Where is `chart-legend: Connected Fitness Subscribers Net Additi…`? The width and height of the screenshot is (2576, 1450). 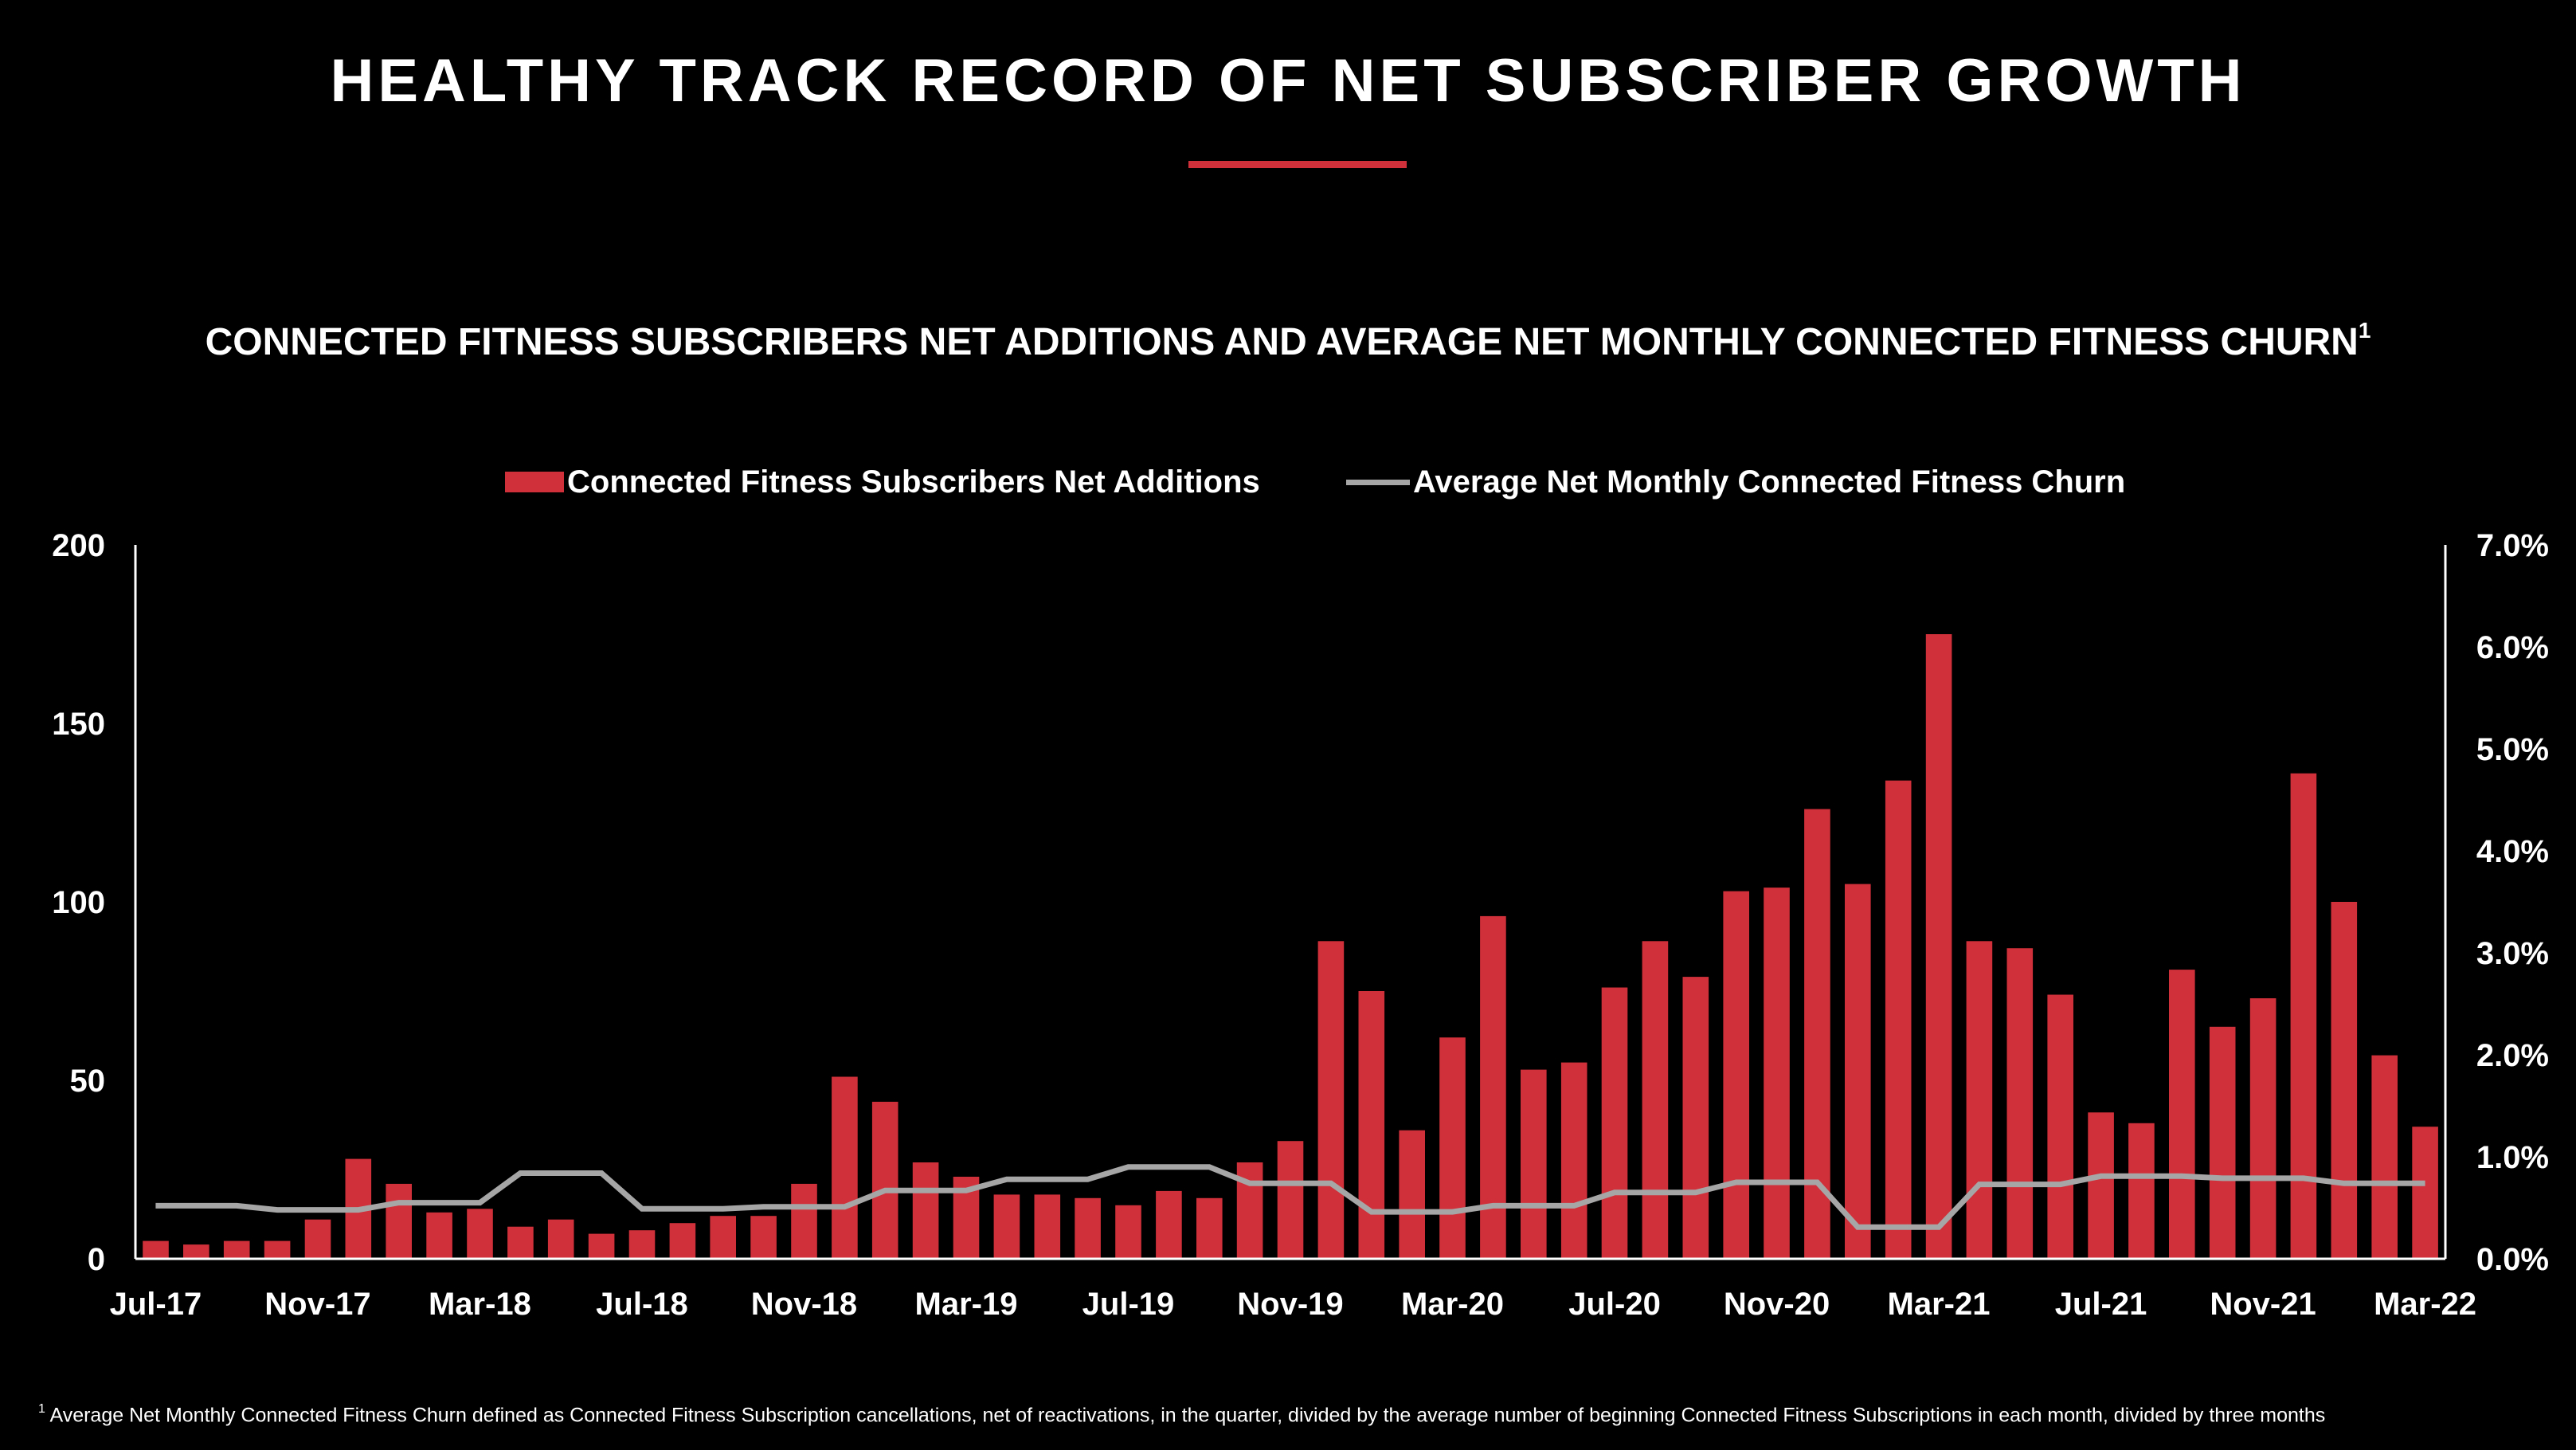 chart-legend: Connected Fitness Subscribers Net Additi… is located at coordinates (1288, 482).